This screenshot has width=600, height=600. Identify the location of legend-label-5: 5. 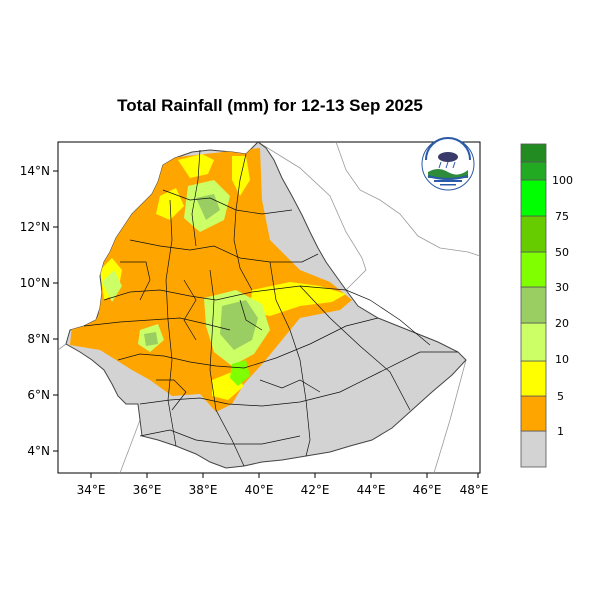
(560, 396).